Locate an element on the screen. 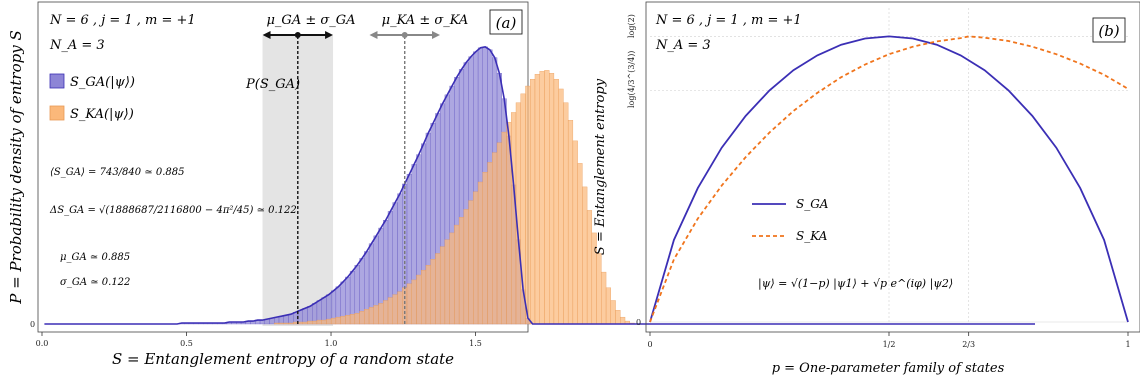  header-a-line1: N = 6 , j = 1 , m = +1 is located at coordinates (122, 20).